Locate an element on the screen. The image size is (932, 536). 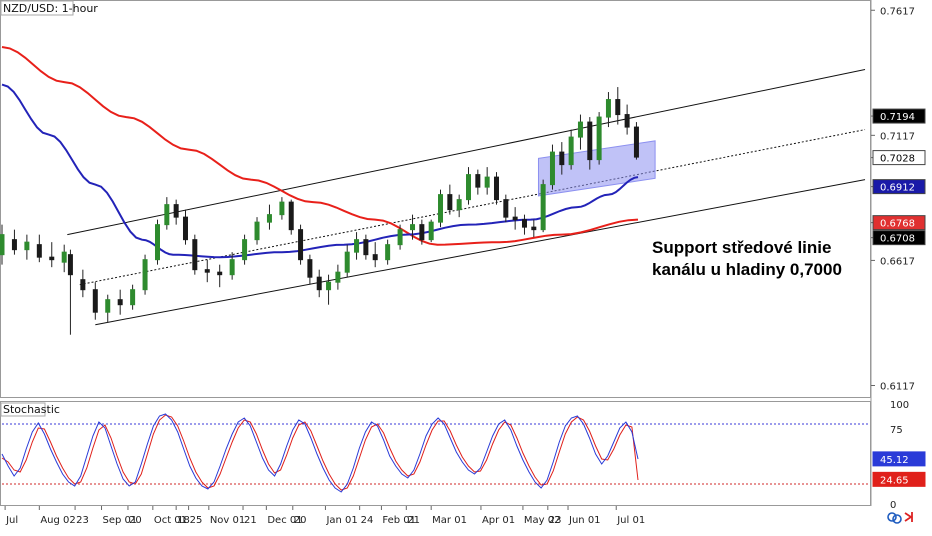
scroll-end-icon is located at coordinates (908, 517).